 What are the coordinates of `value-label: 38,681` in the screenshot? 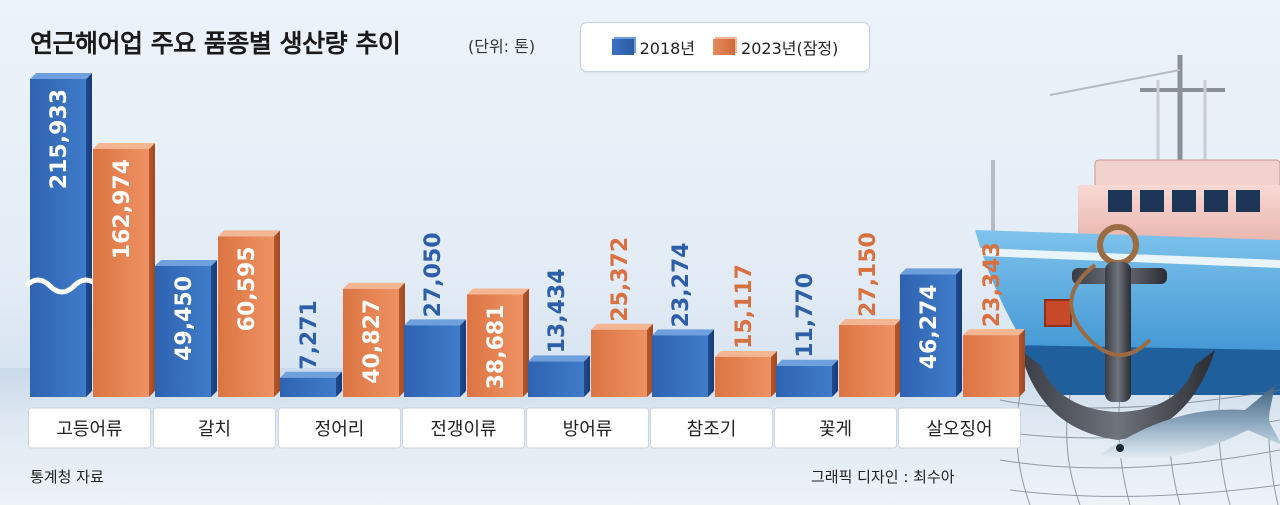 It's located at (496, 346).